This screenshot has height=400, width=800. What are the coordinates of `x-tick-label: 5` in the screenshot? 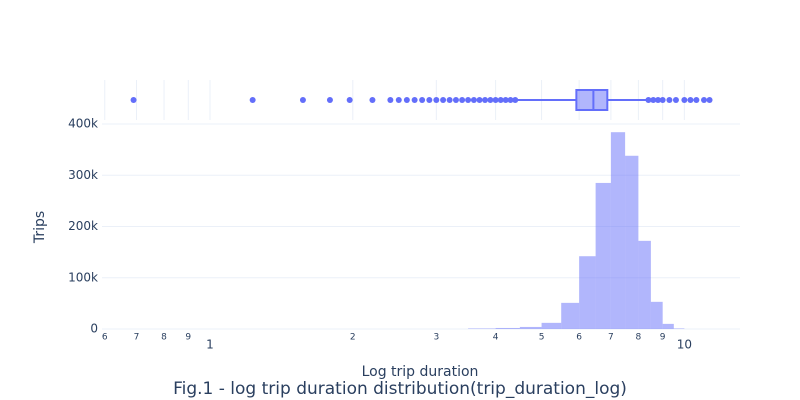 It's located at (542, 338).